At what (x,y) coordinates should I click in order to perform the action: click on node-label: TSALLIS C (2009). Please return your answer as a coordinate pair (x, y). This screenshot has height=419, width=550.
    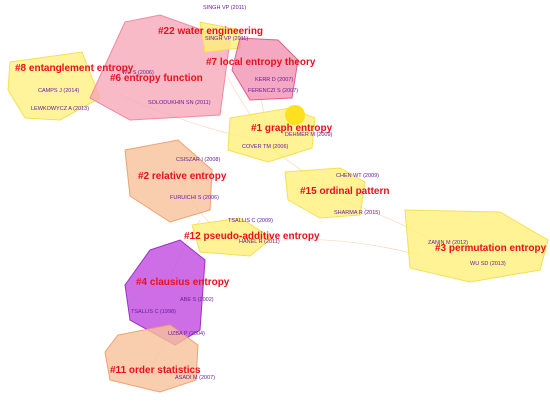
    Looking at the image, I should click on (250, 221).